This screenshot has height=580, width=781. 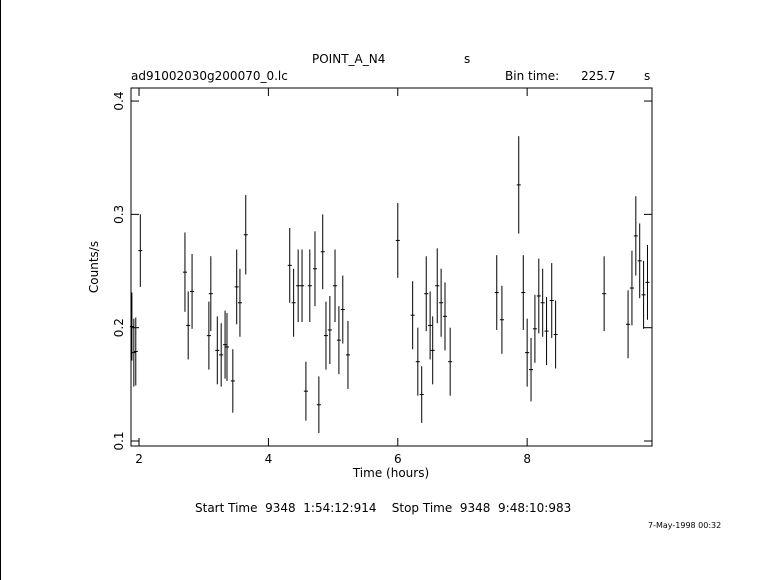 I want to click on y-tick-label: 0.4, so click(x=119, y=100).